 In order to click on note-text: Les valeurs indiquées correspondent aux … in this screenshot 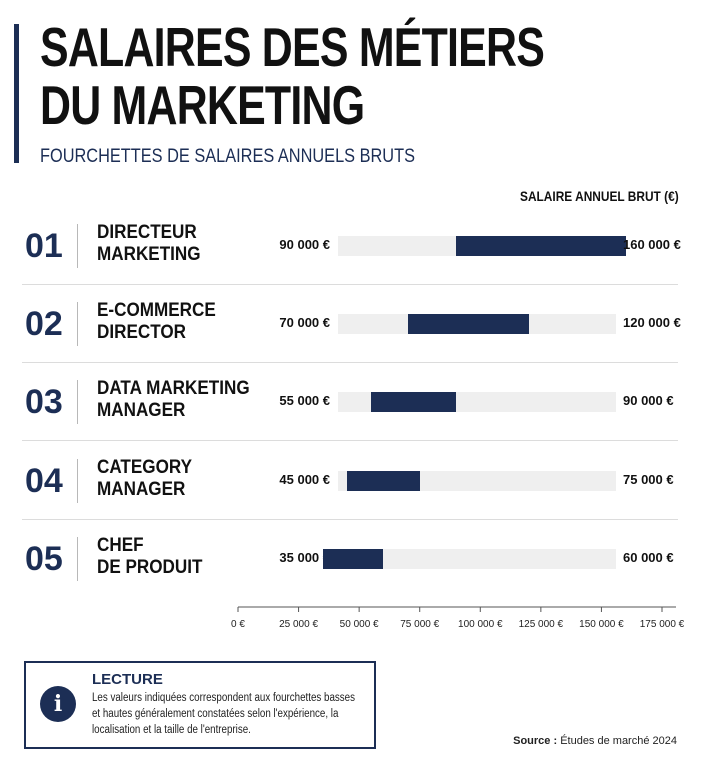, I will do `click(224, 714)`.